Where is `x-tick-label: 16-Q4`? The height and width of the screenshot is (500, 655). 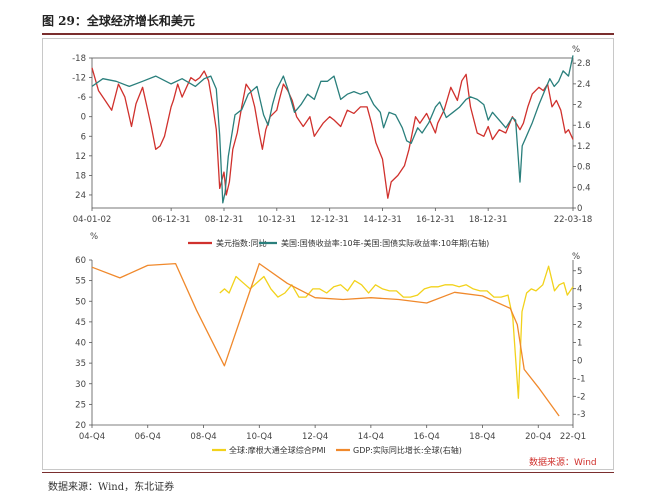
x-tick-label: 16-Q4 is located at coordinates (427, 437).